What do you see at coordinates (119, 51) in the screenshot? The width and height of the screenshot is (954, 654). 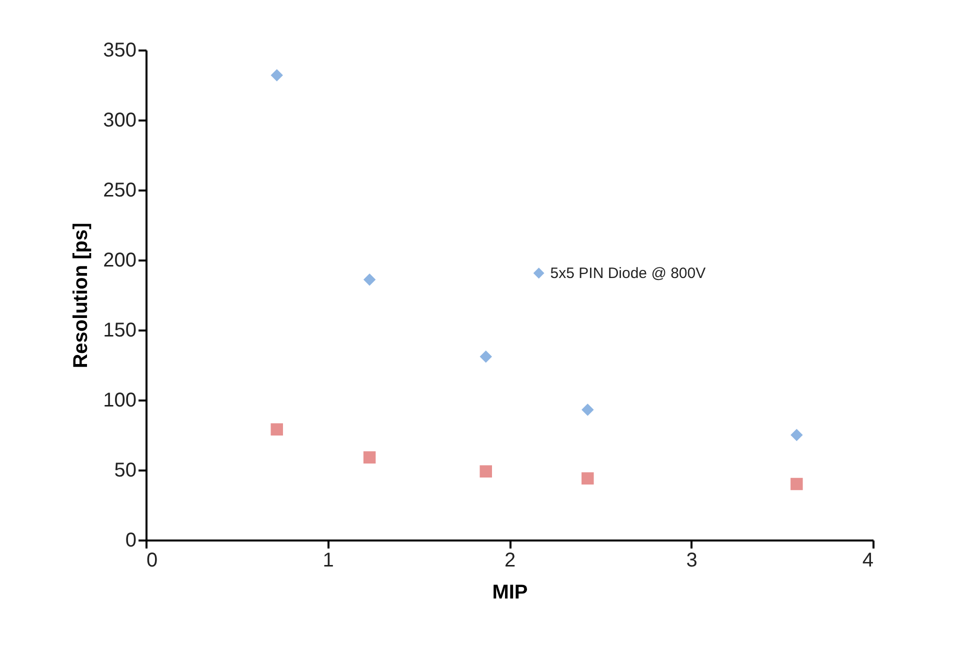 I see `y-tick-label: 350` at bounding box center [119, 51].